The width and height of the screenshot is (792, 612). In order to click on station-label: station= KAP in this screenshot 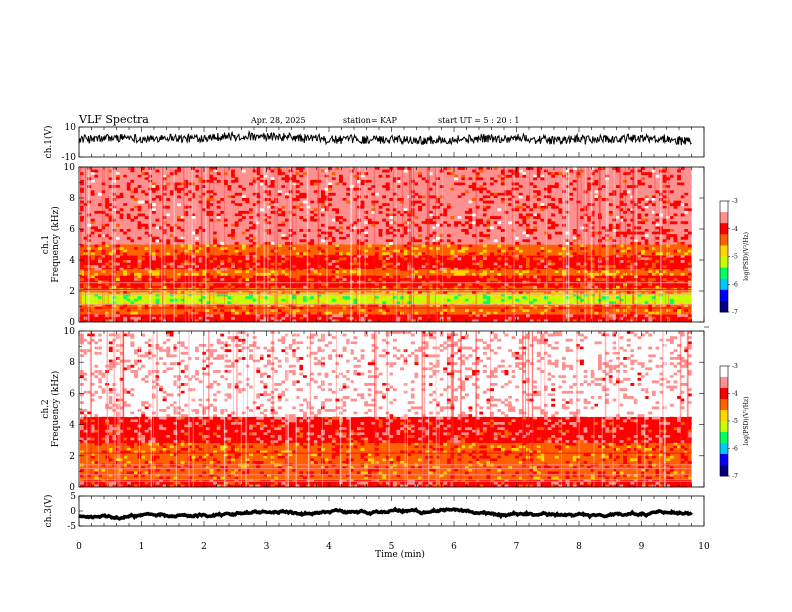, I will do `click(370, 120)`.